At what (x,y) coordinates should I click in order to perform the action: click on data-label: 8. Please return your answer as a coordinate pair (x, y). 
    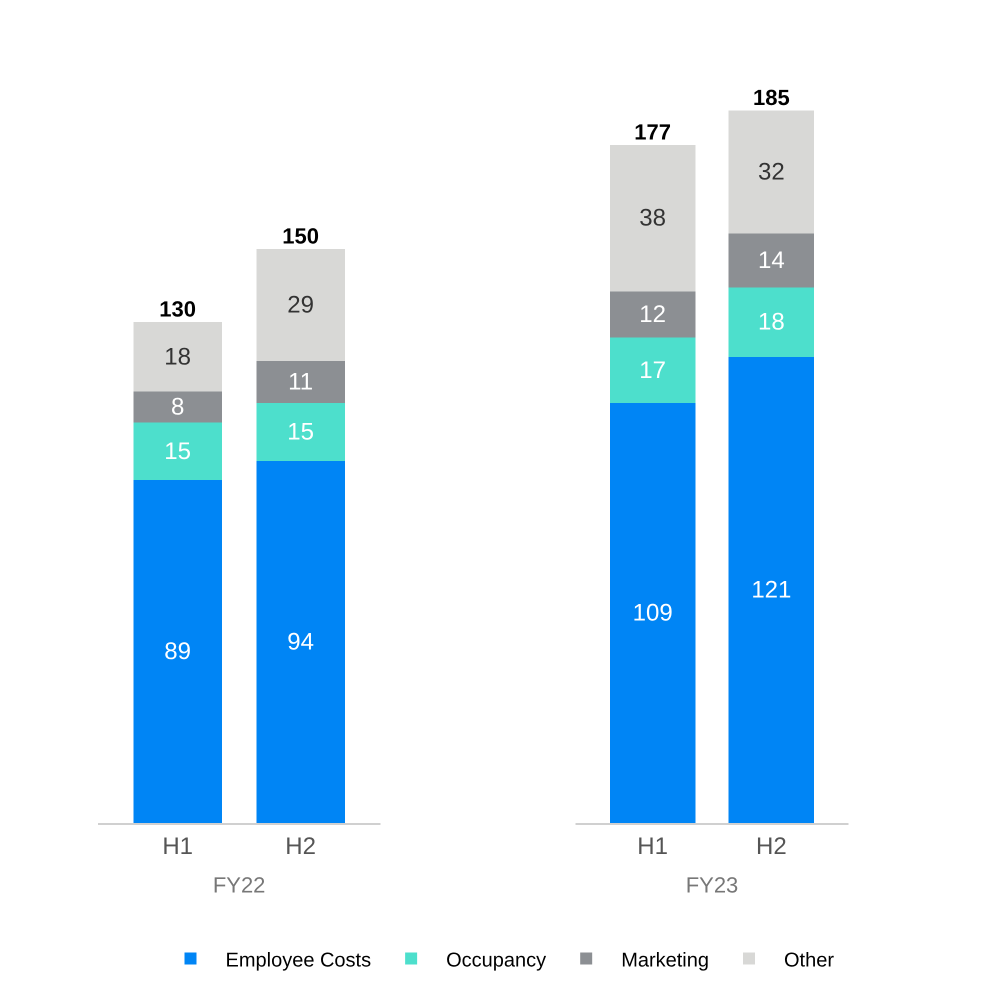
    Looking at the image, I should click on (177, 407).